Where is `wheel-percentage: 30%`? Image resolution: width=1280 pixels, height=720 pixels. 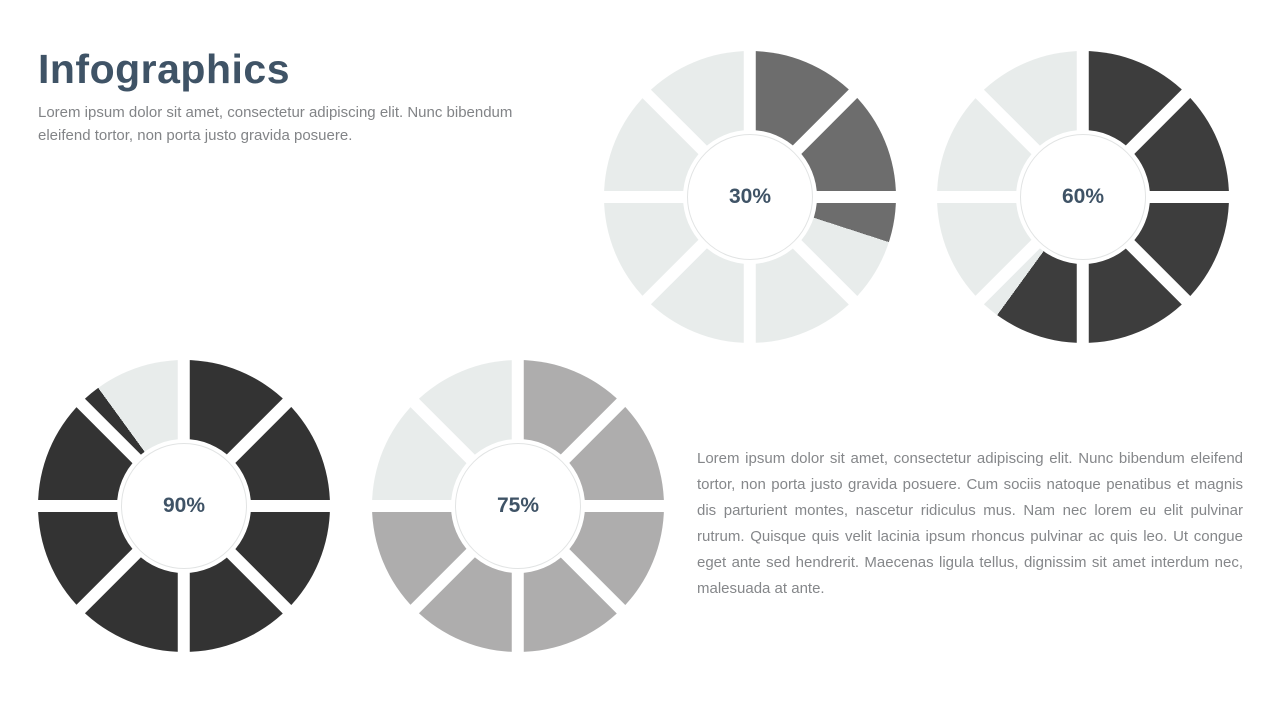
wheel-percentage: 30% is located at coordinates (750, 196).